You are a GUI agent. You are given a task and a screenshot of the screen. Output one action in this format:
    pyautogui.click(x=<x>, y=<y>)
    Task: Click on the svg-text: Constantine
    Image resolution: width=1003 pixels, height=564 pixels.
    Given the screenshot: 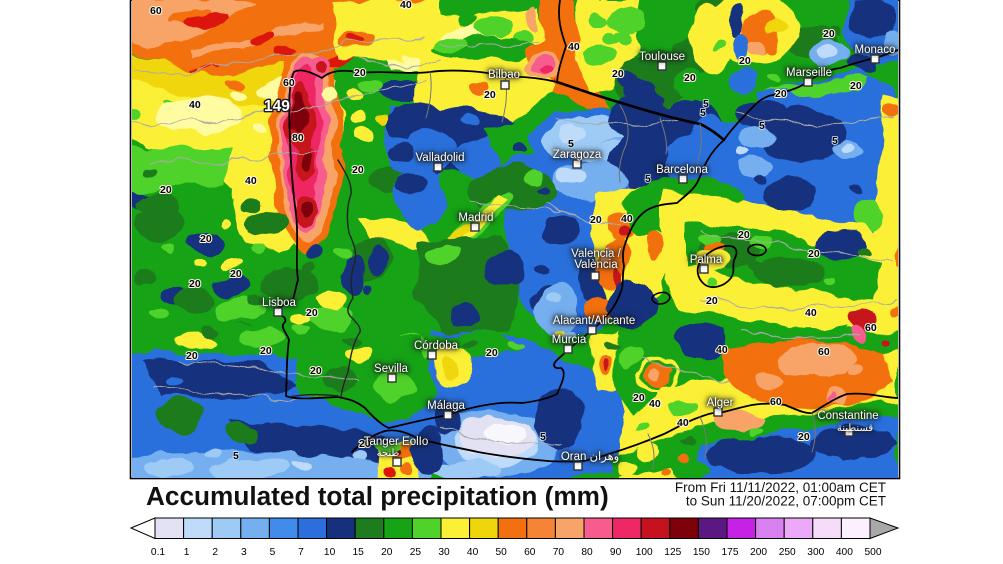 What is the action you would take?
    pyautogui.click(x=847, y=416)
    